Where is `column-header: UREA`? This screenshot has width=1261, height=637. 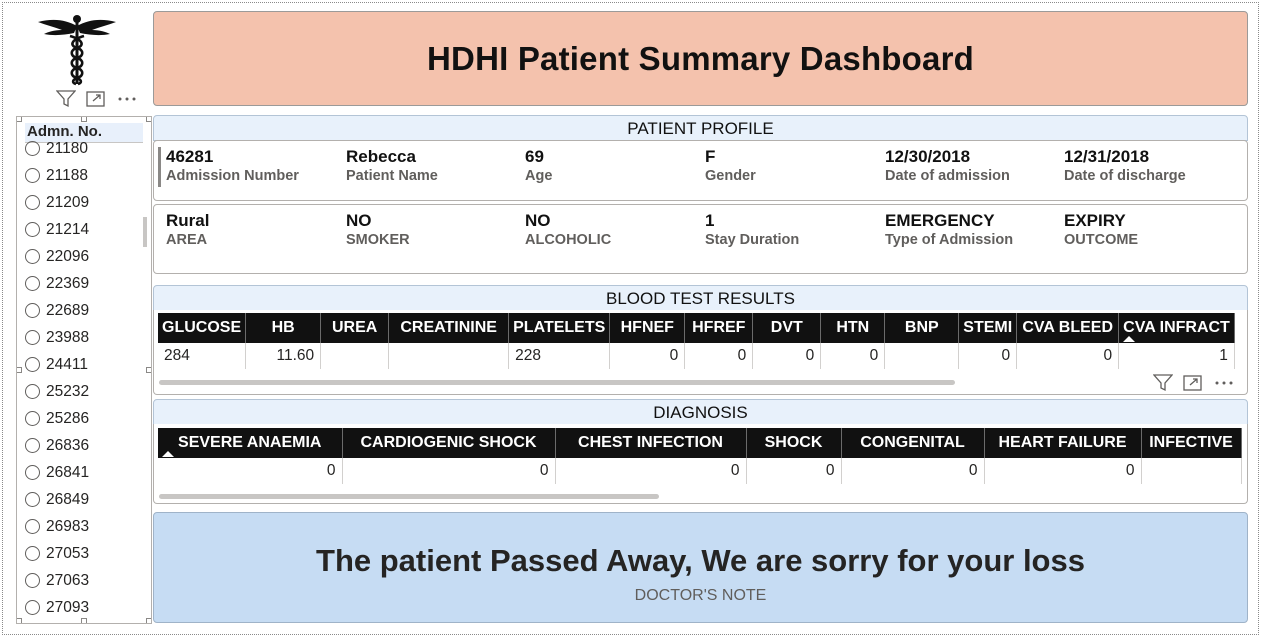 column-header: UREA is located at coordinates (355, 328).